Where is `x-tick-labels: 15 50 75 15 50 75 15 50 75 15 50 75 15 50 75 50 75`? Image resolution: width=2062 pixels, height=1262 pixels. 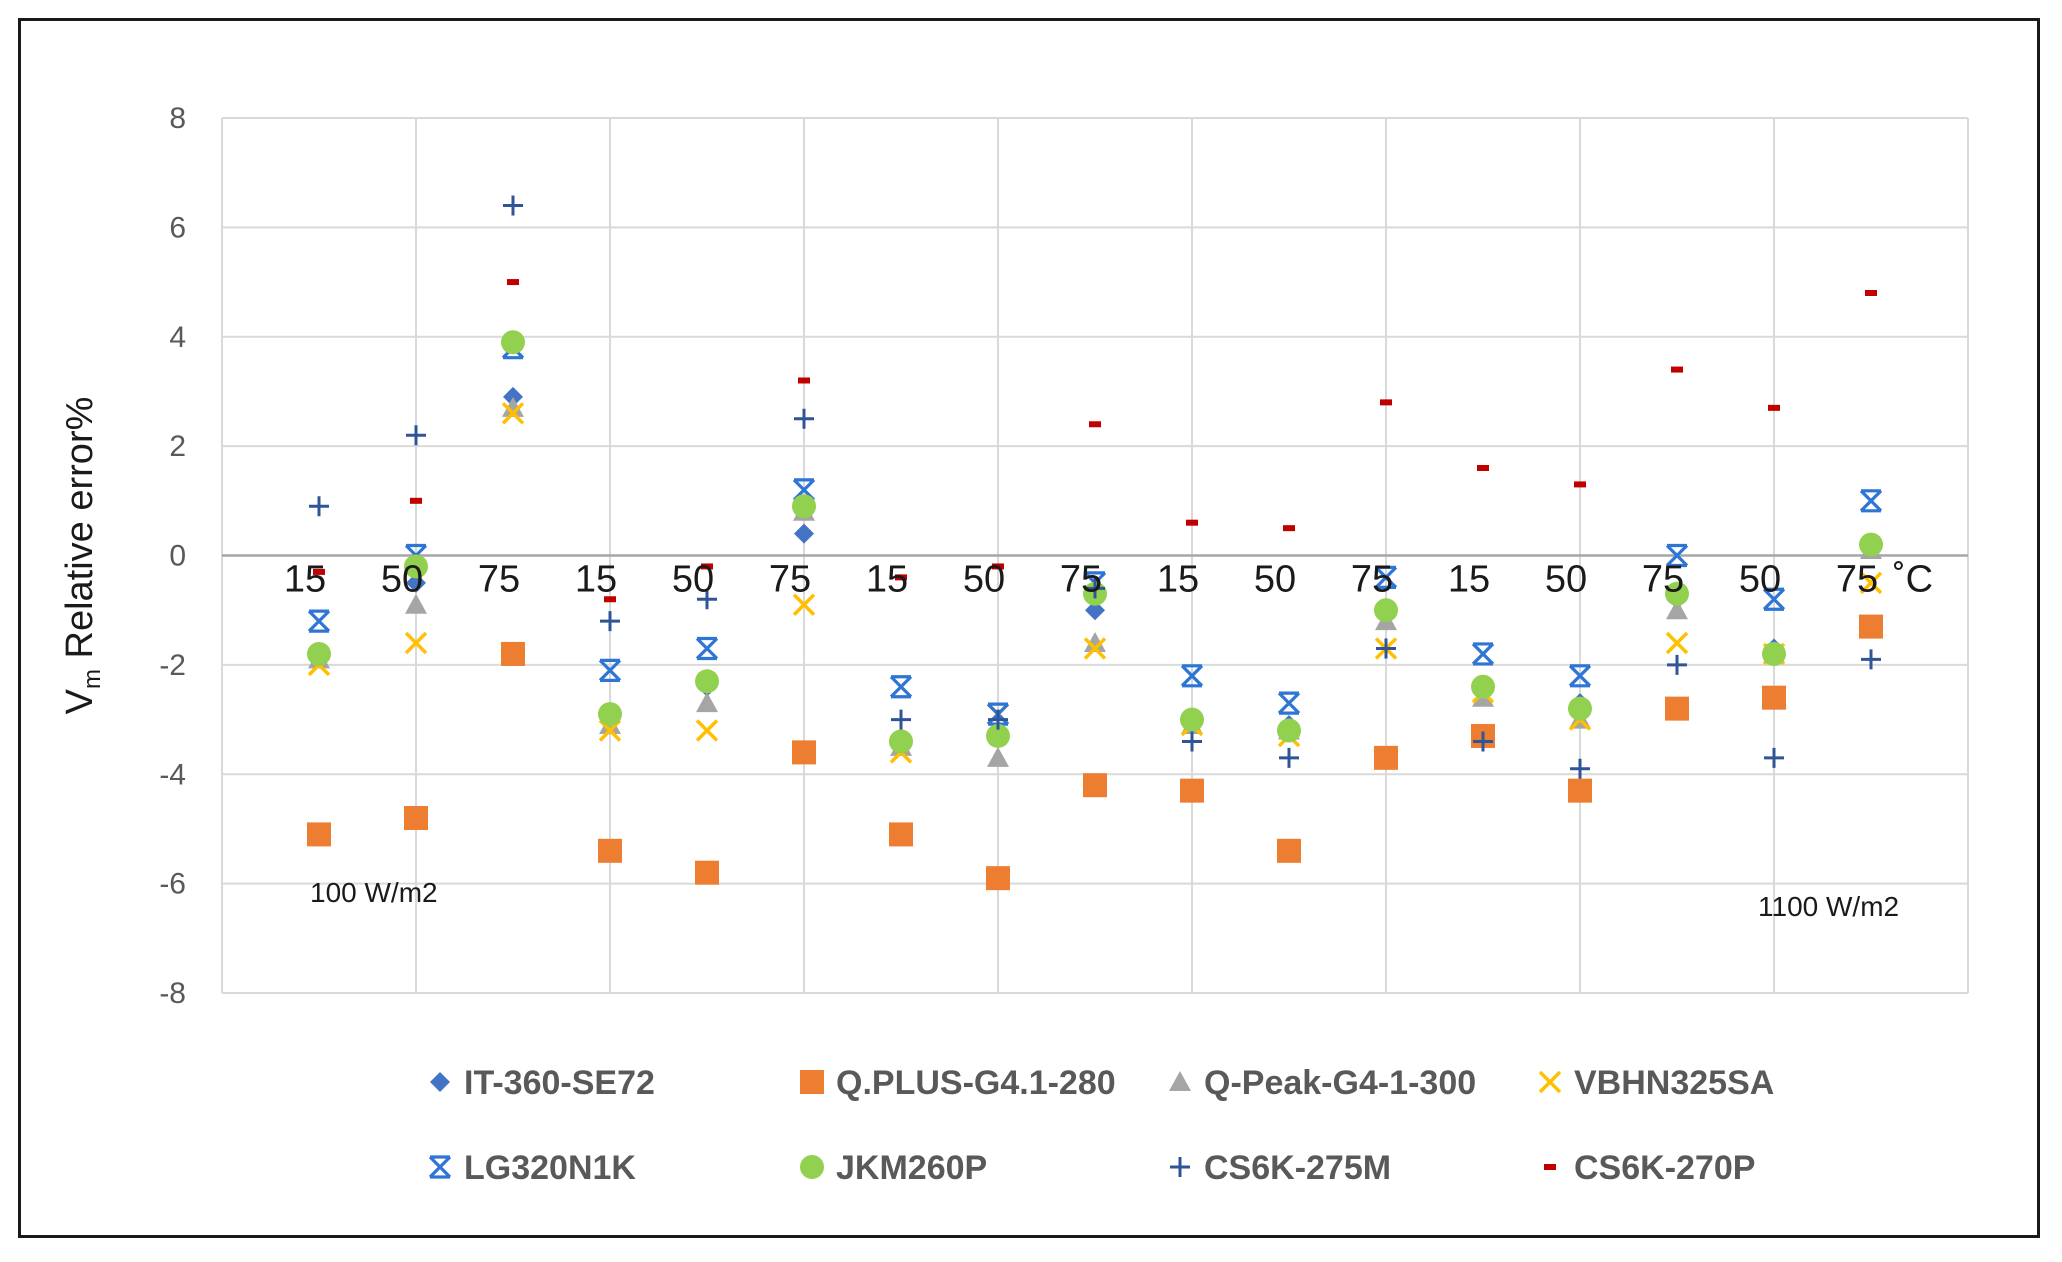 x-tick-labels: 15 50 75 15 50 75 15 50 75 15 50 75 15 50 75 50 75 is located at coordinates (1081, 580).